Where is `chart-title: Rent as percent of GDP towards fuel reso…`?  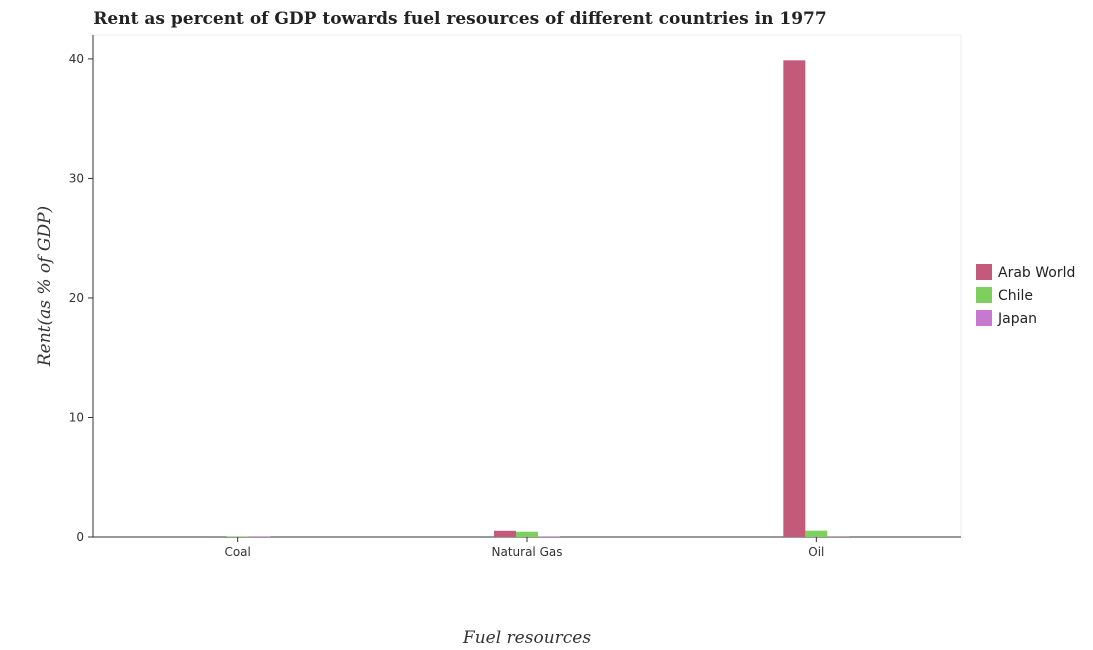 chart-title: Rent as percent of GDP towards fuel reso… is located at coordinates (459, 19).